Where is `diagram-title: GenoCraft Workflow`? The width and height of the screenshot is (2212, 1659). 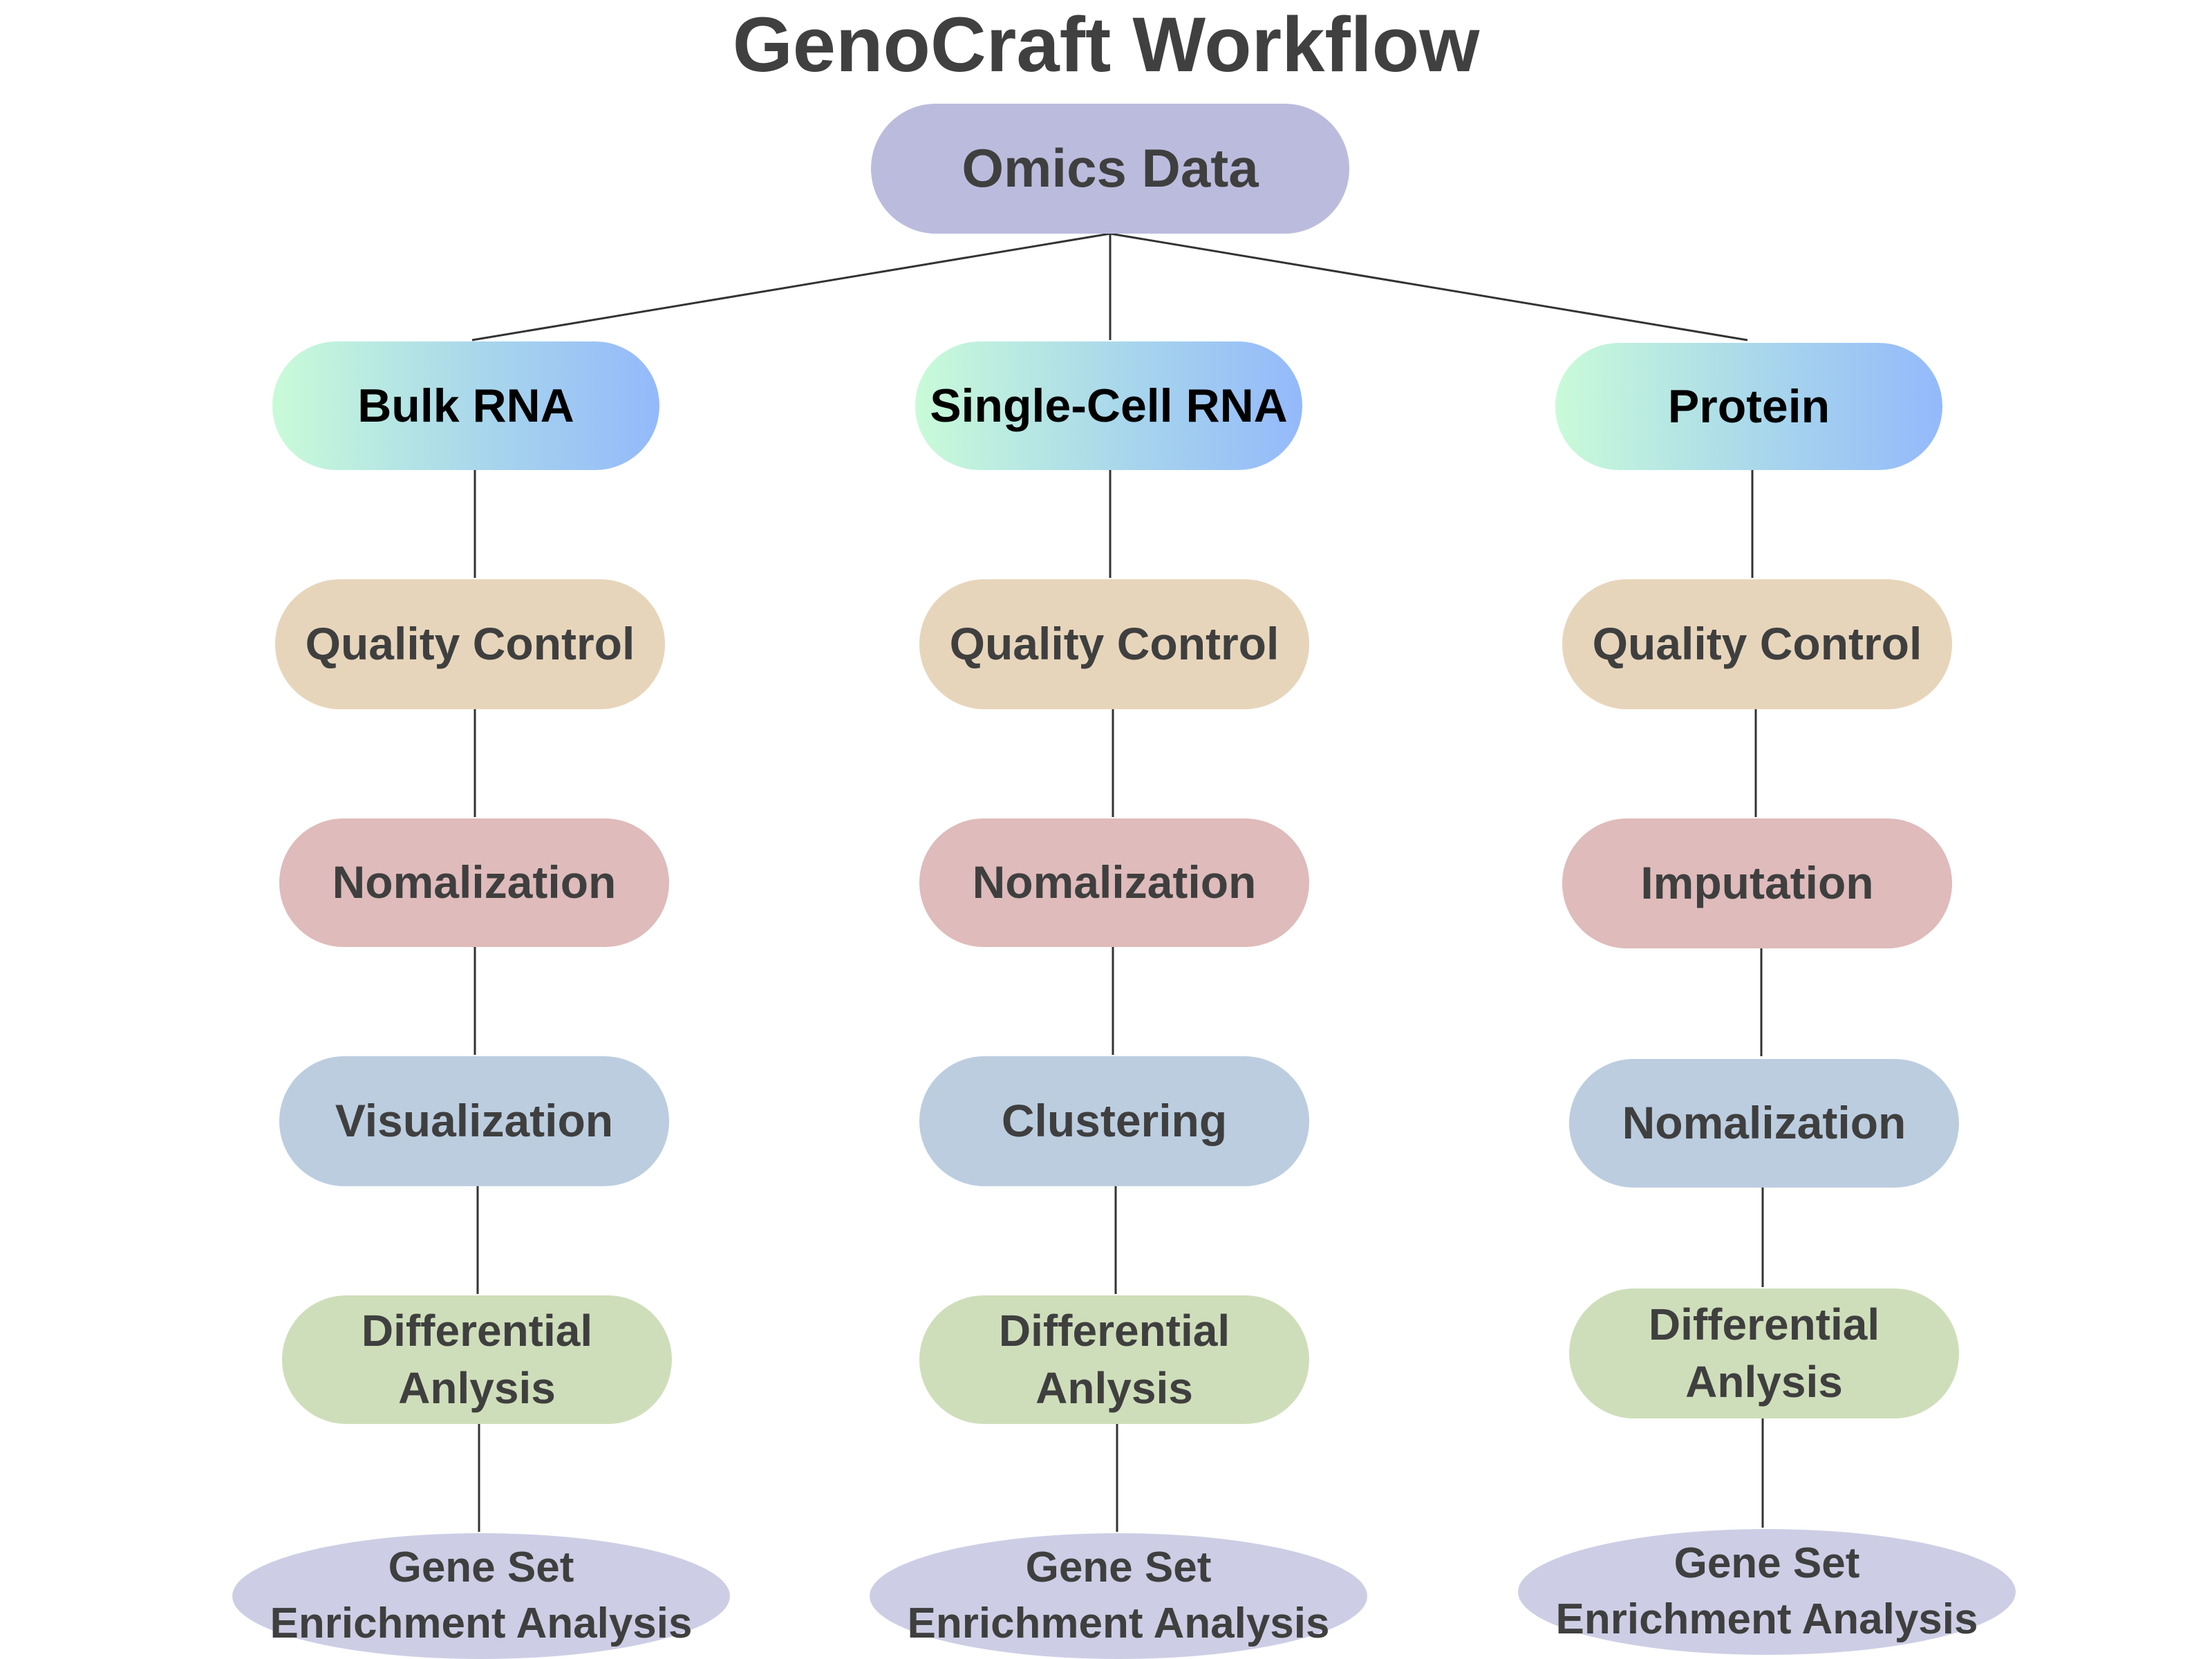 diagram-title: GenoCraft Workflow is located at coordinates (1106, 44).